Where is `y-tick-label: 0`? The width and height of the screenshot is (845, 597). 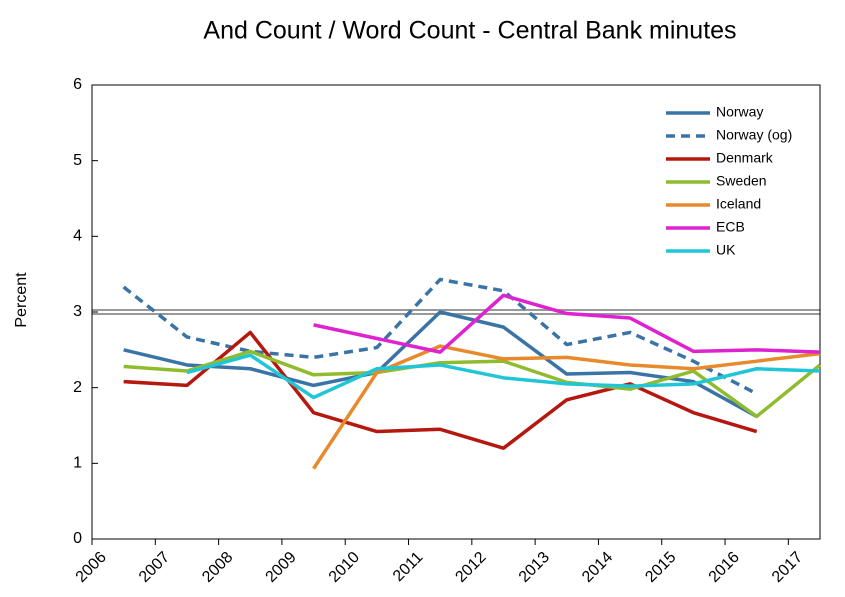
y-tick-label: 0 is located at coordinates (77, 538).